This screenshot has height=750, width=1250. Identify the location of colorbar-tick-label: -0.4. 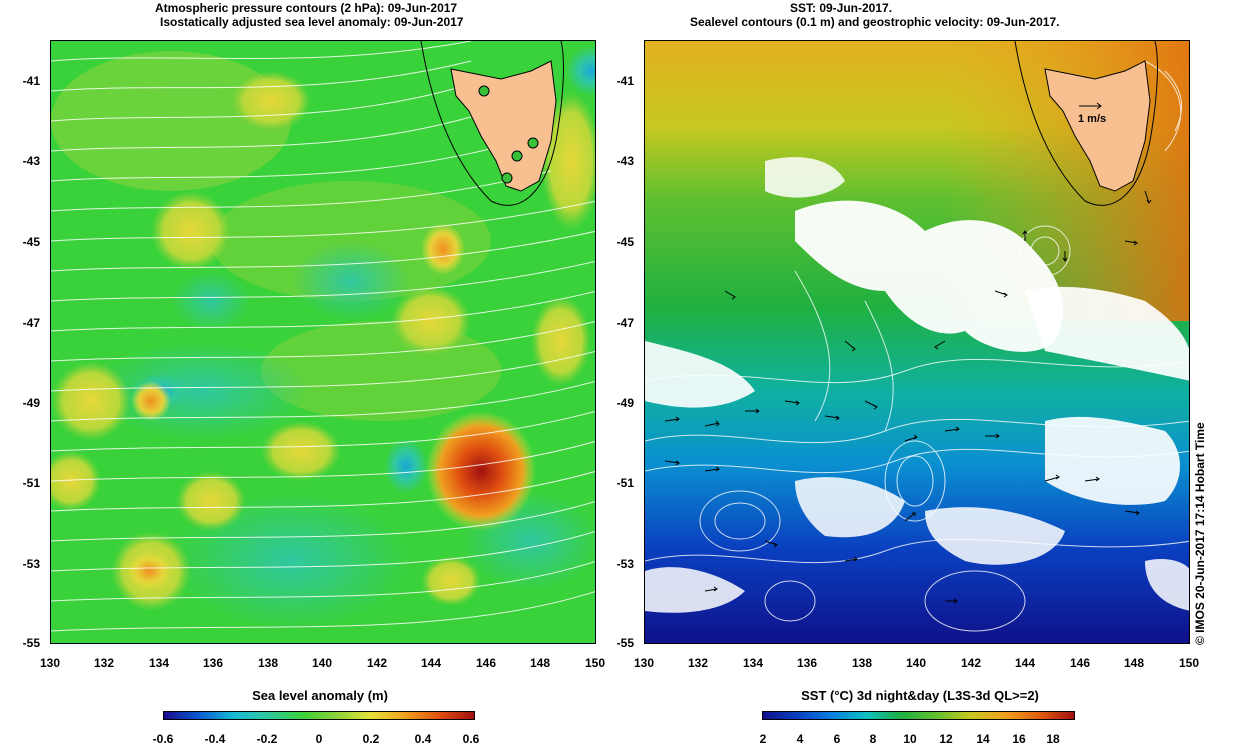
(215, 739).